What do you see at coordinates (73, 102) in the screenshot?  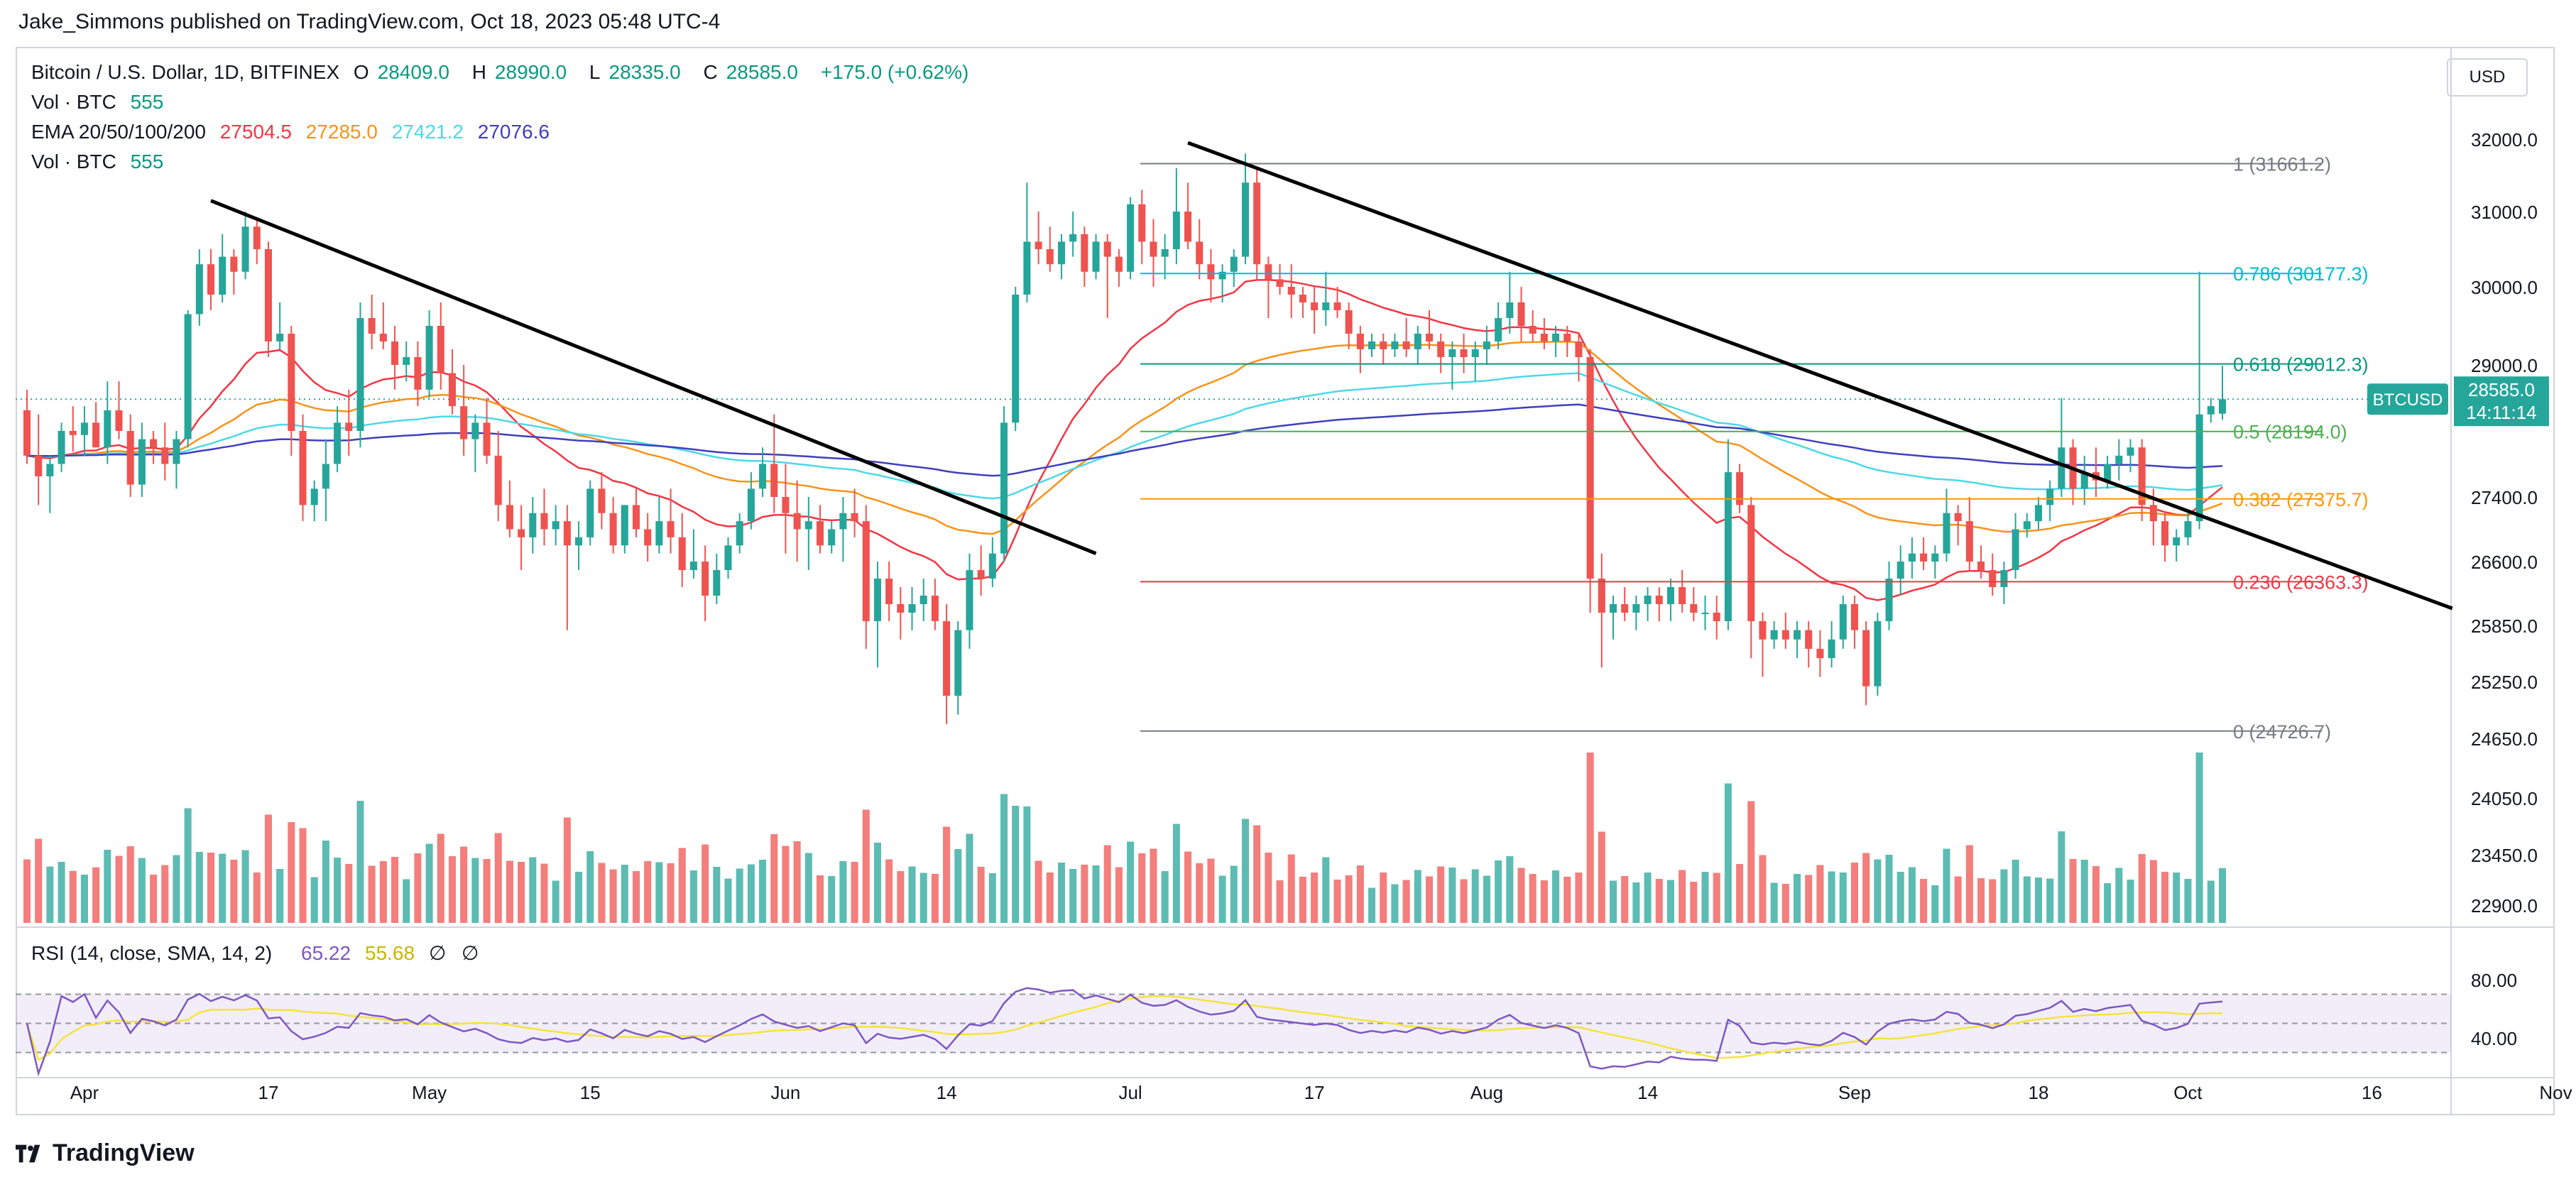 I see `volume-label: Vol · BTC` at bounding box center [73, 102].